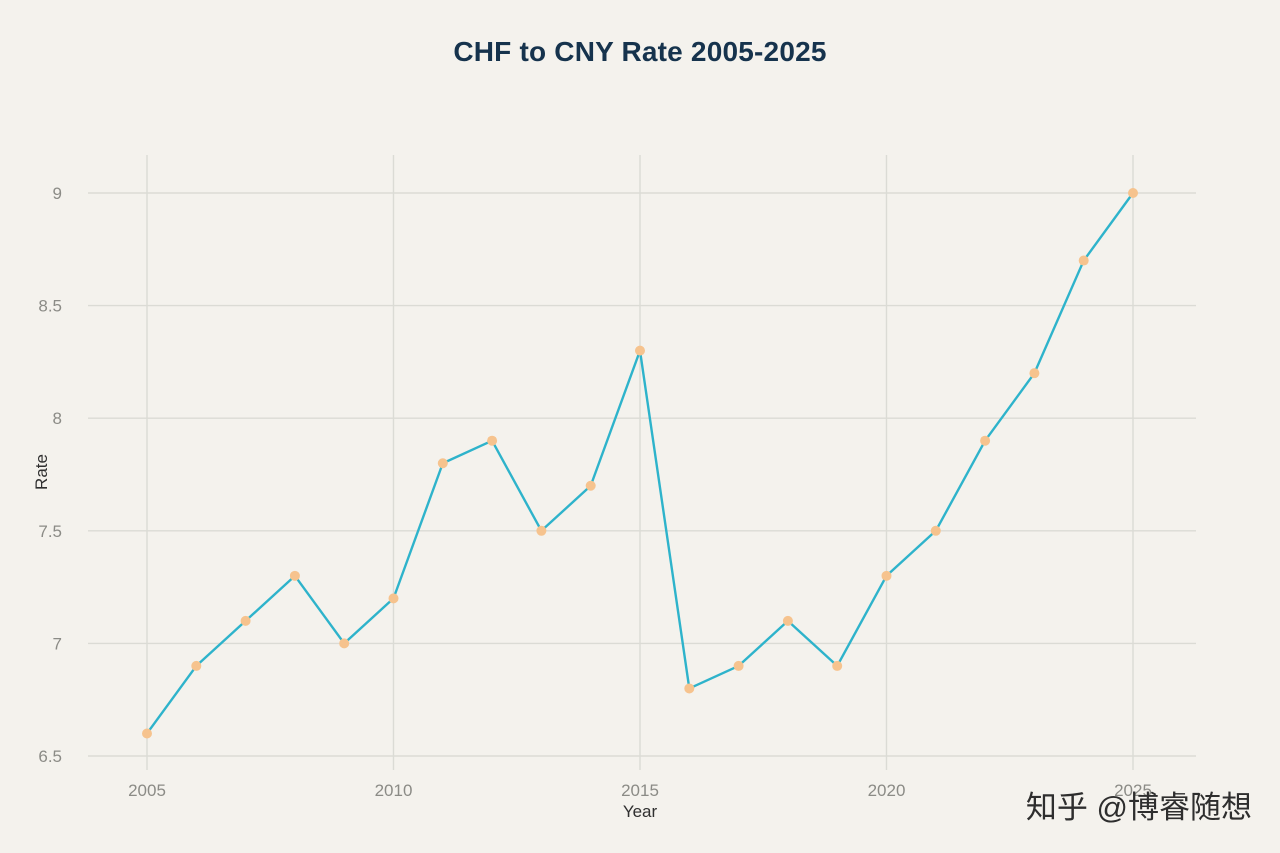 The width and height of the screenshot is (1280, 853). Describe the element at coordinates (57, 193) in the screenshot. I see `y-tick-label: 9` at that location.